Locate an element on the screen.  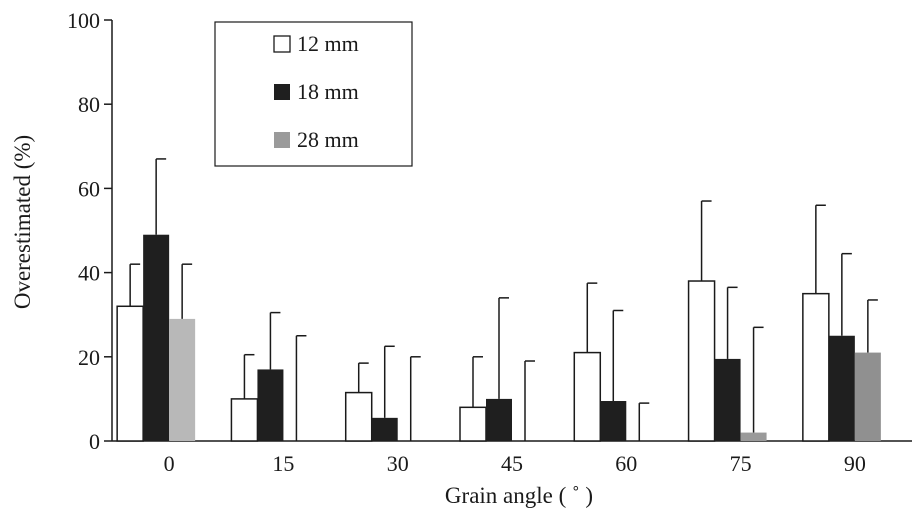
legend-box is located at coordinates (313, 94).